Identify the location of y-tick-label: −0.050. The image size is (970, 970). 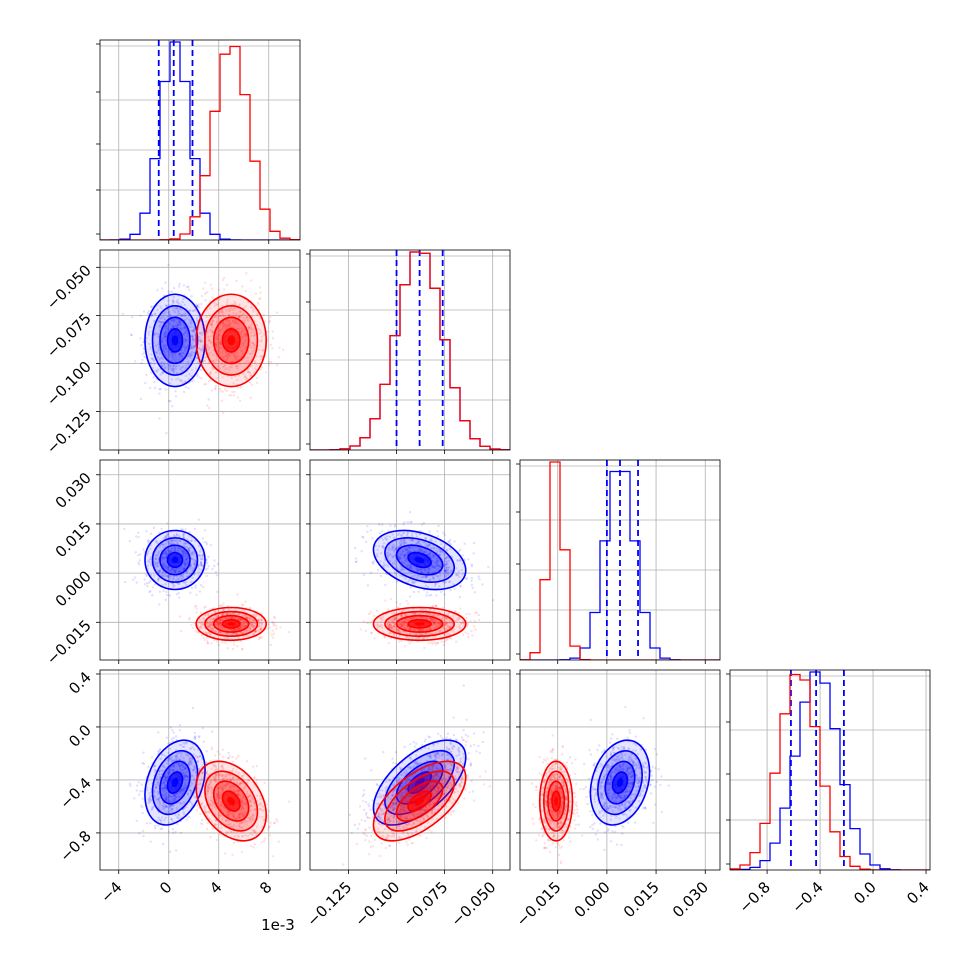
(69, 287).